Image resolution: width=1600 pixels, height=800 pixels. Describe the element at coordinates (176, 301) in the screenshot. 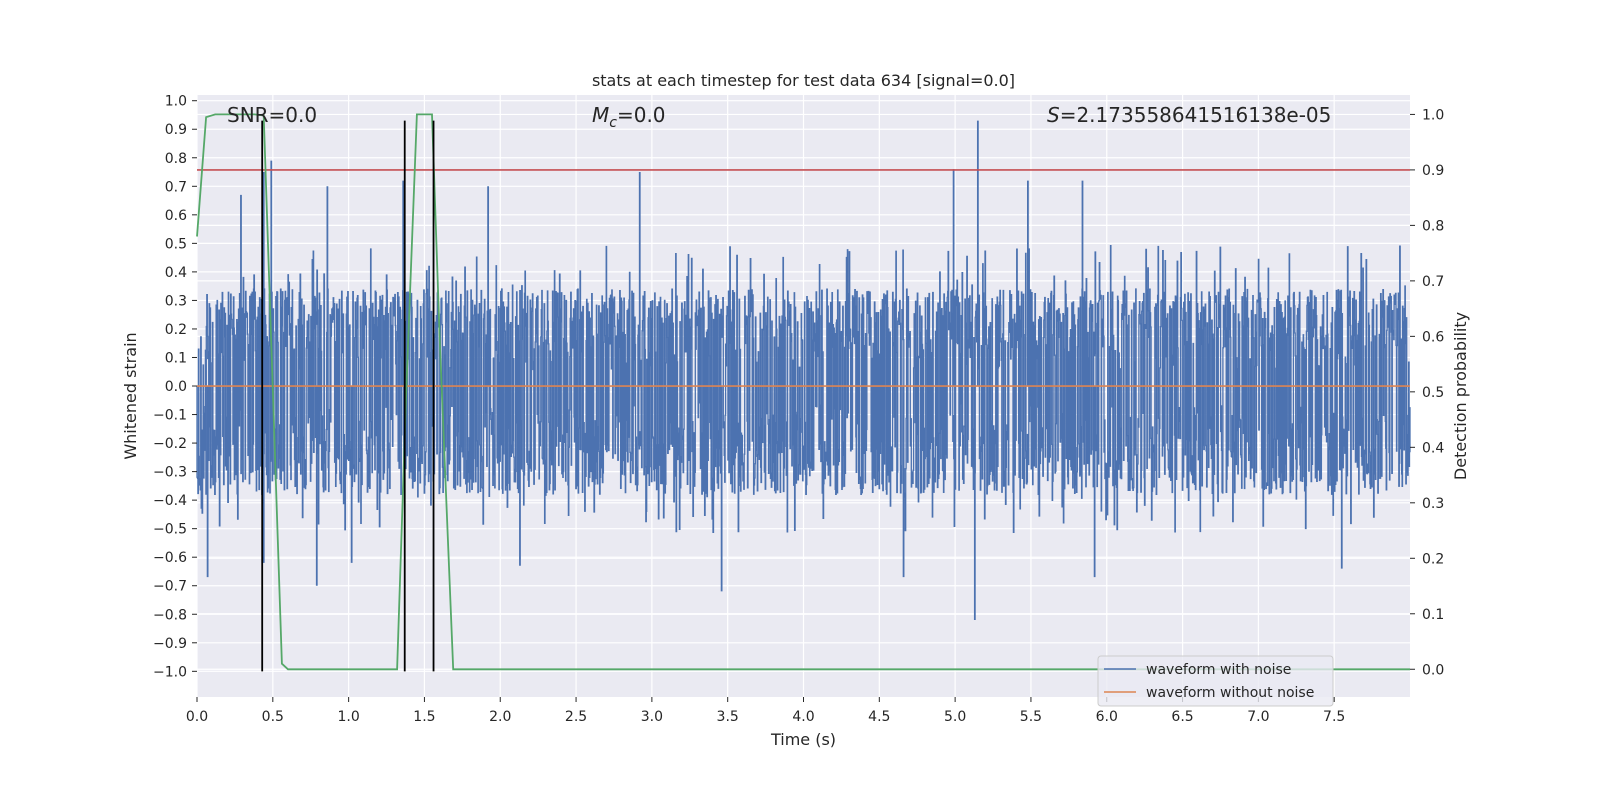

I see `y-tick-label: 0.3` at that location.